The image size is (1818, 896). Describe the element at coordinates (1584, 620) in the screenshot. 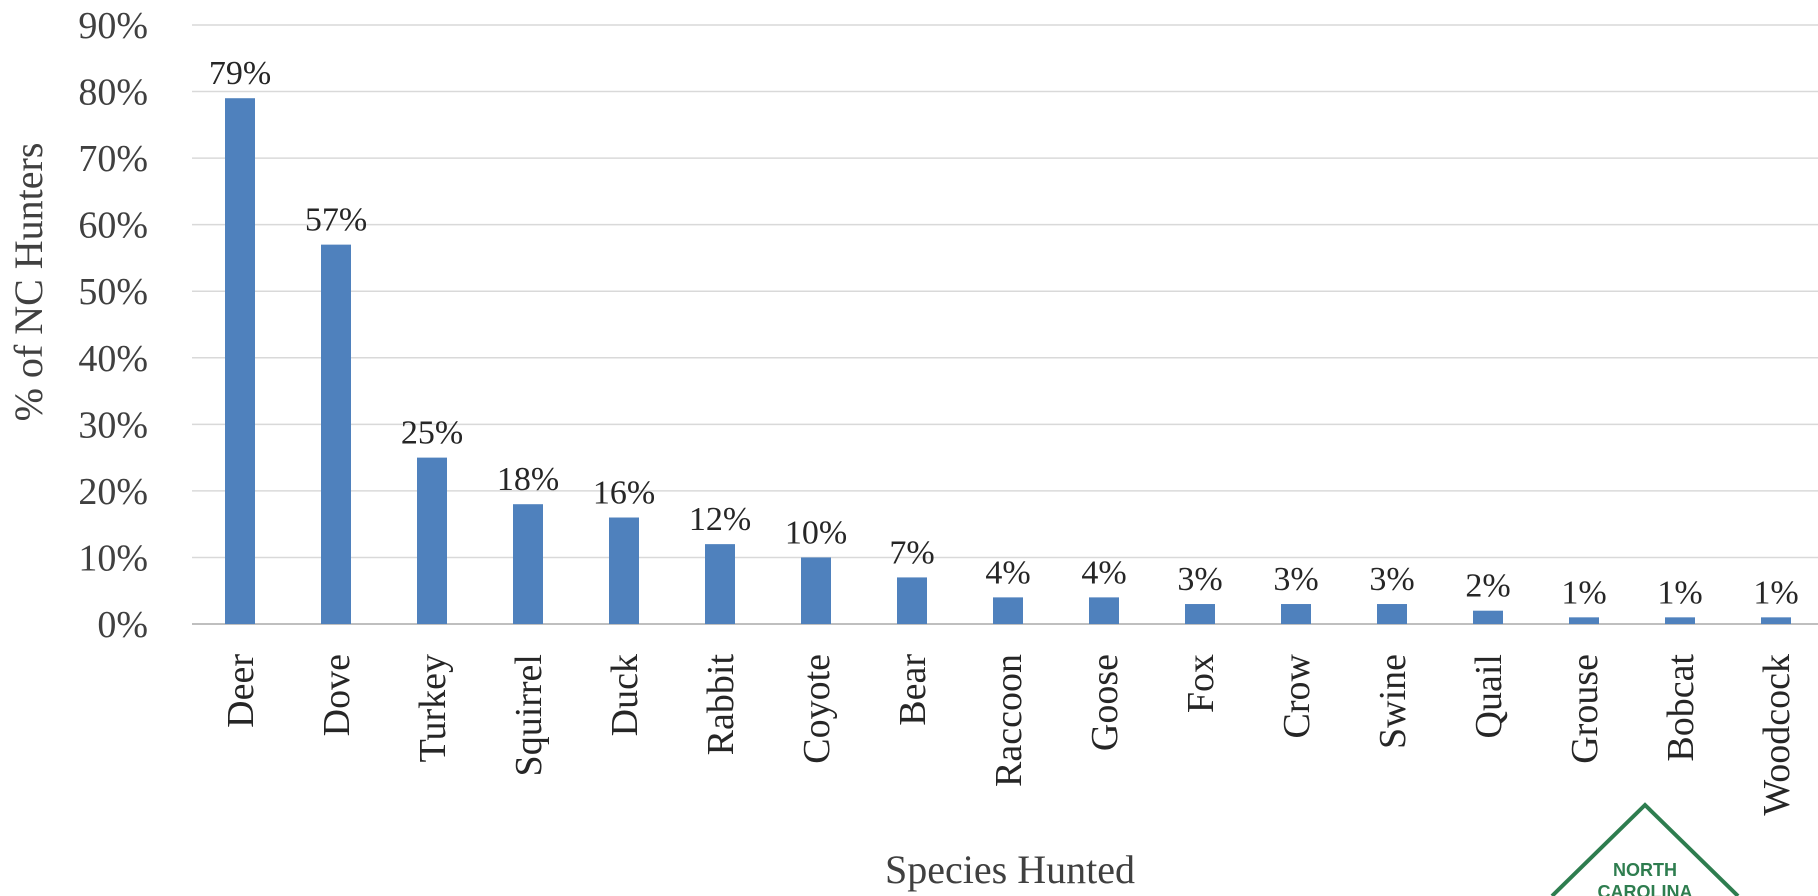

I see `bar-grouse` at that location.